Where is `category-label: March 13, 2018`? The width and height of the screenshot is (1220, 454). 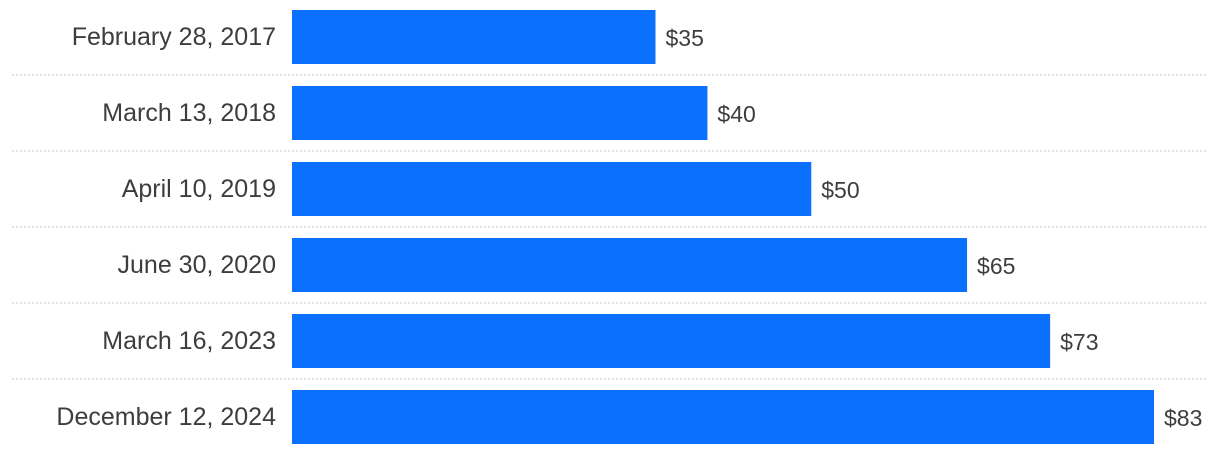 category-label: March 13, 2018 is located at coordinates (189, 113).